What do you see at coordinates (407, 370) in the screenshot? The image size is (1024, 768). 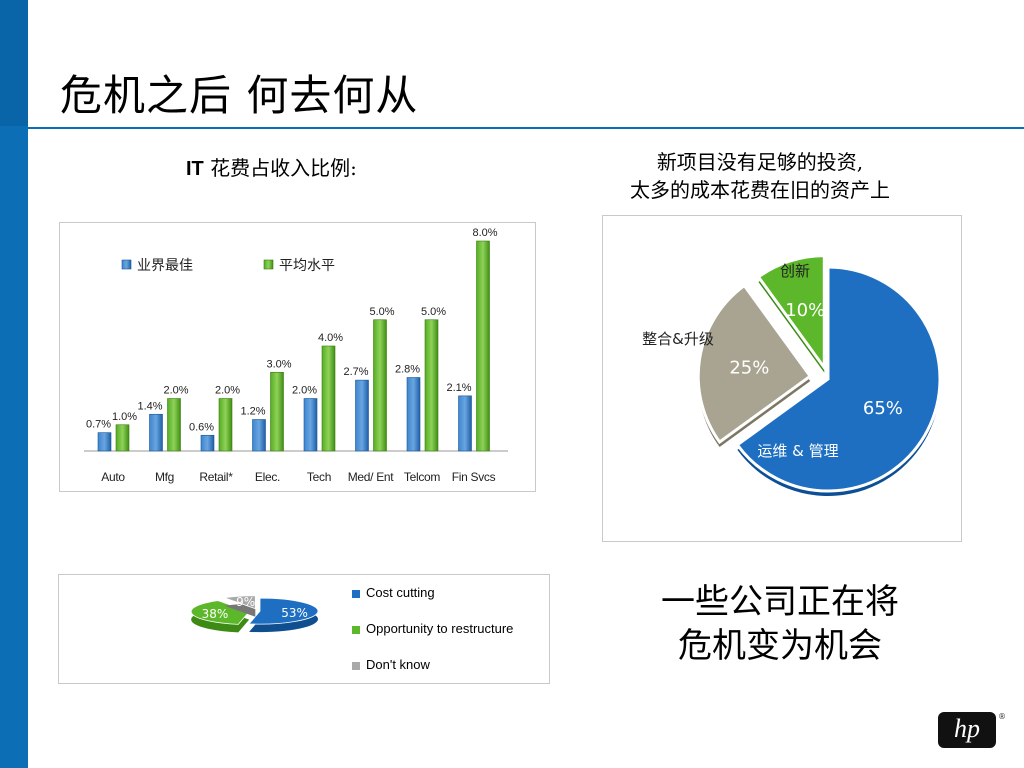 I see `bar-data-label: 2.8%` at bounding box center [407, 370].